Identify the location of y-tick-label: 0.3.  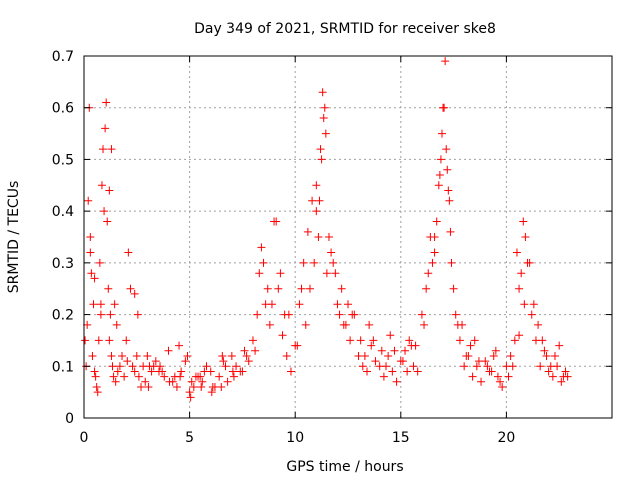
(63, 264).